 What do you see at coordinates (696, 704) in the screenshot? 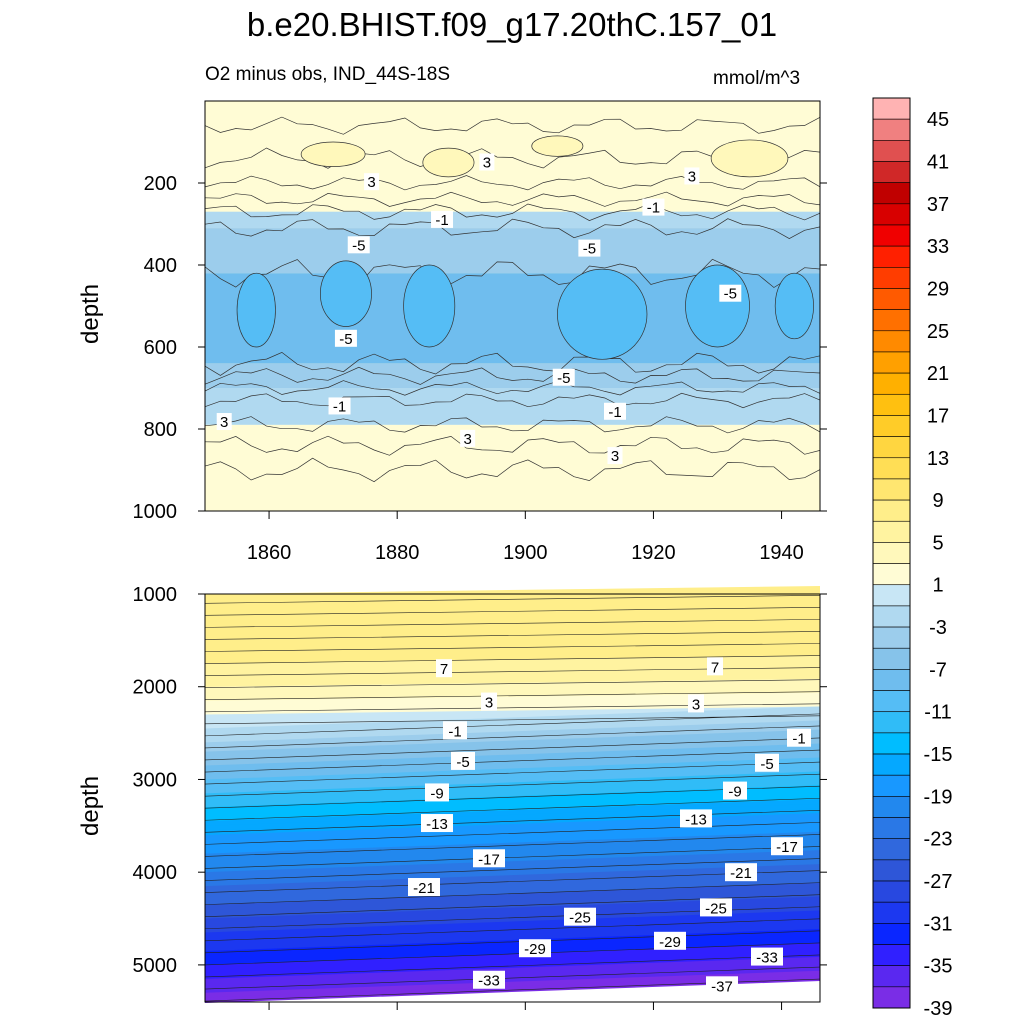
I see `bottom-contour-label: 3` at bounding box center [696, 704].